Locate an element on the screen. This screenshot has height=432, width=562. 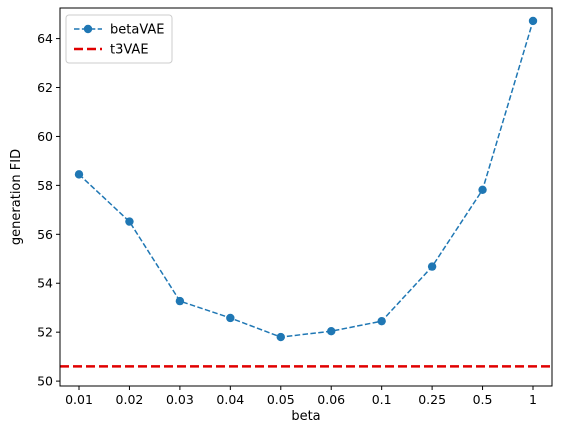
x-tick-label: 0.06 is located at coordinates (331, 399).